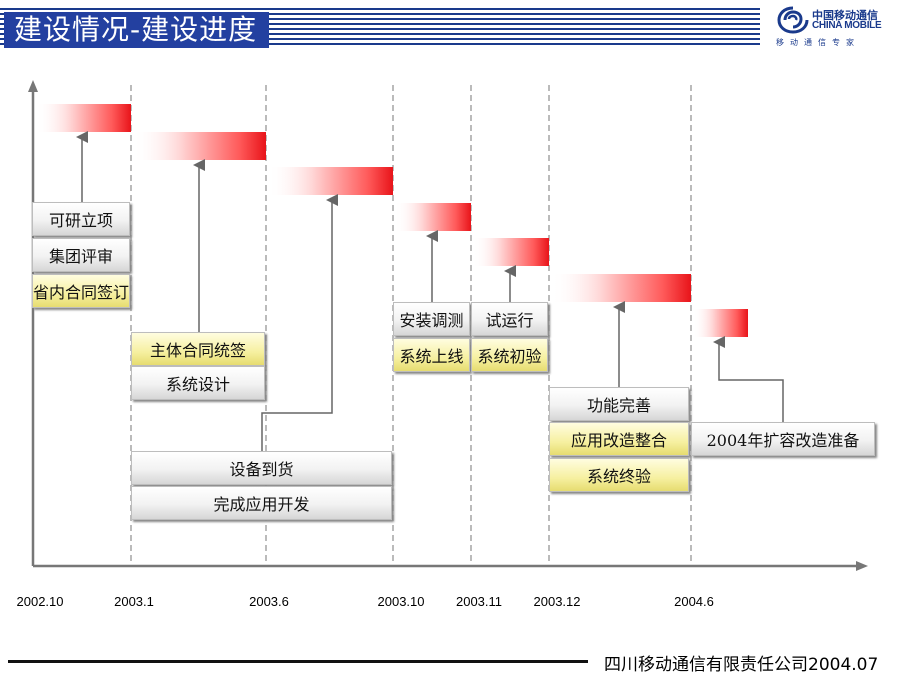 This screenshot has height=675, width=900. I want to click on title-bar: 建设情况-建设进度, so click(380, 28).